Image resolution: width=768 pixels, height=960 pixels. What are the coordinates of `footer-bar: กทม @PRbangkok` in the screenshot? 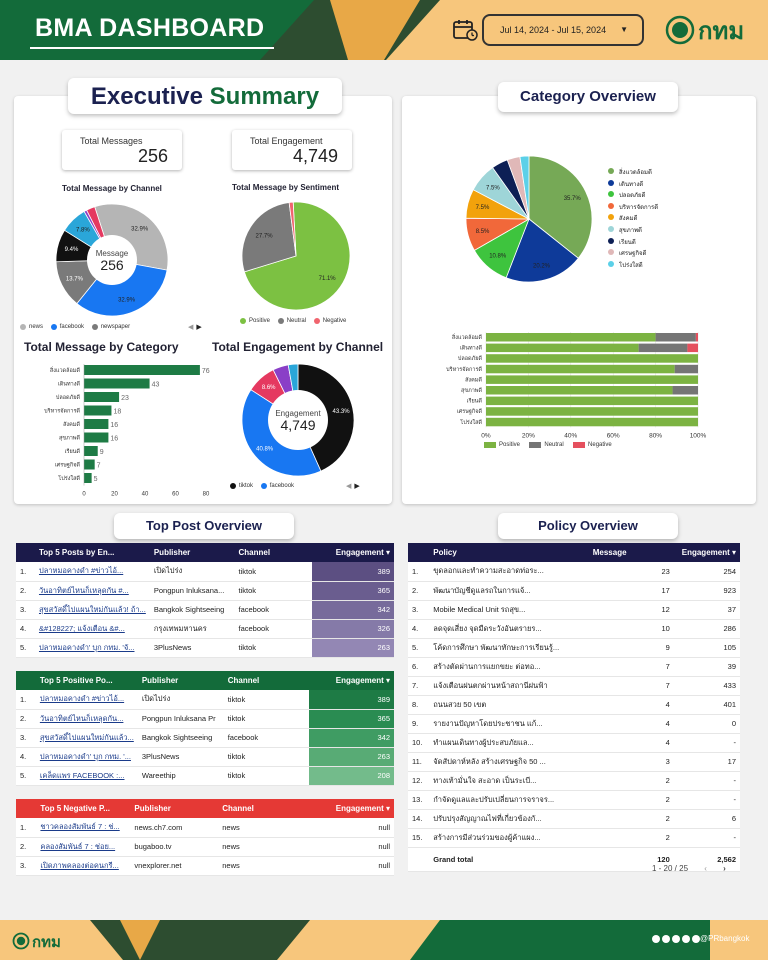 It's located at (384, 940).